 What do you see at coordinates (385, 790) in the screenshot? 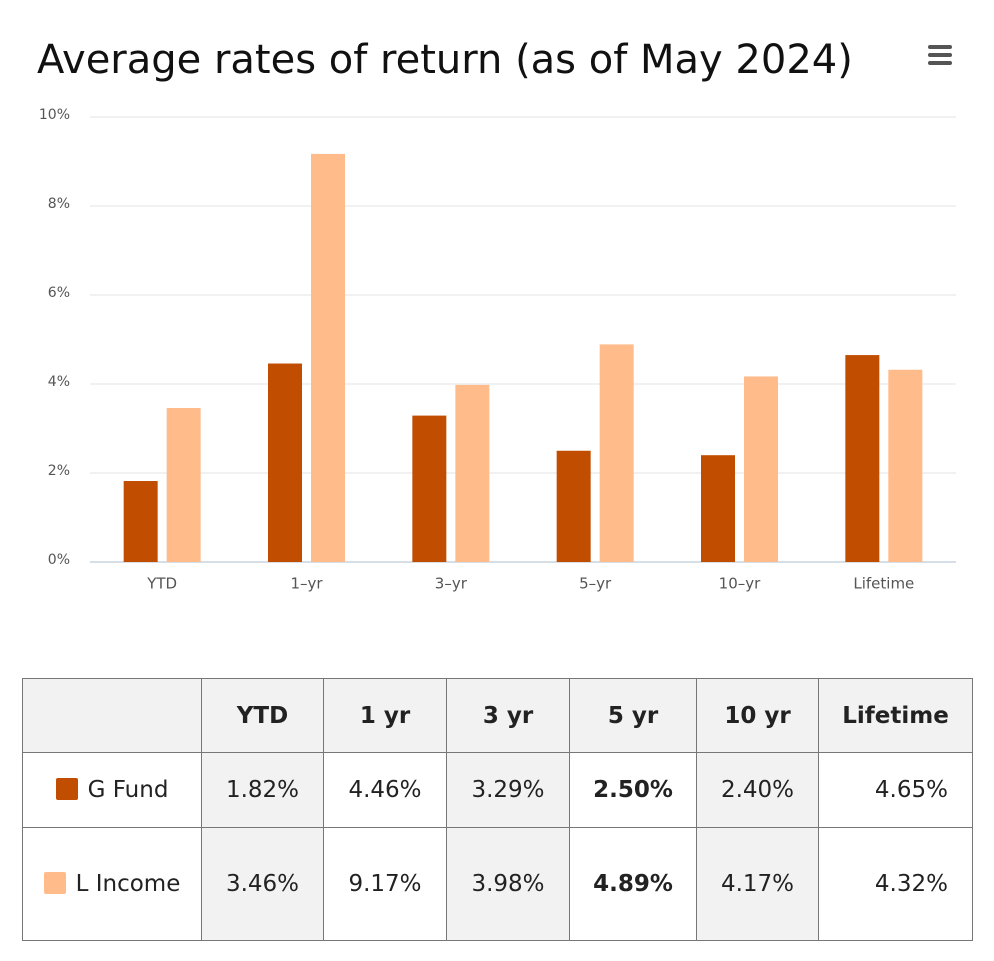
I see `value-cell: 4.46%` at bounding box center [385, 790].